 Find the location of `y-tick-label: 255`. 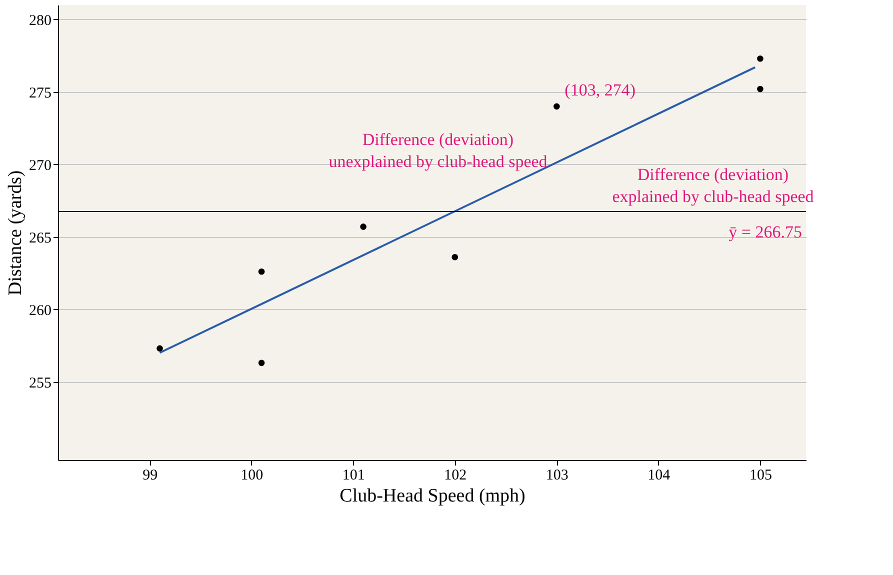

y-tick-label: 255 is located at coordinates (40, 383).